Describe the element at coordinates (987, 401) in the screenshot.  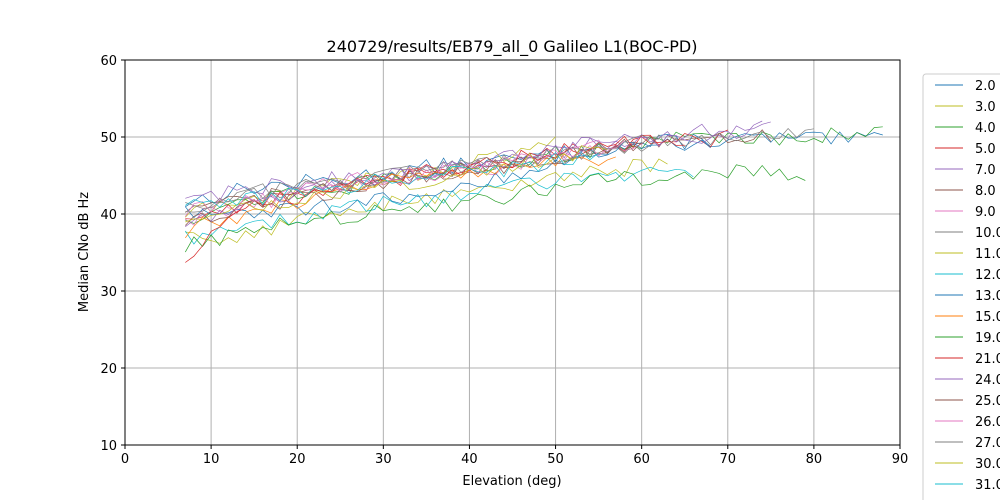
I see `legend-label: 25.0` at that location.